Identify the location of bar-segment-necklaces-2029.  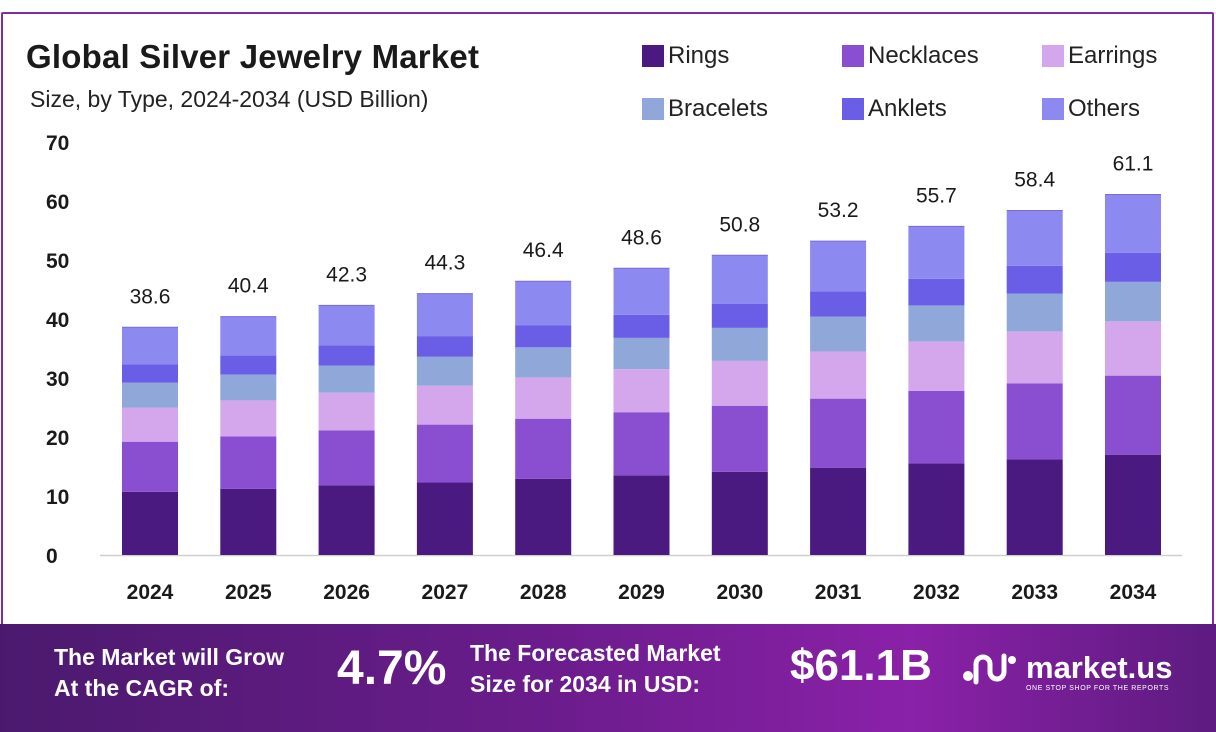
(641, 444).